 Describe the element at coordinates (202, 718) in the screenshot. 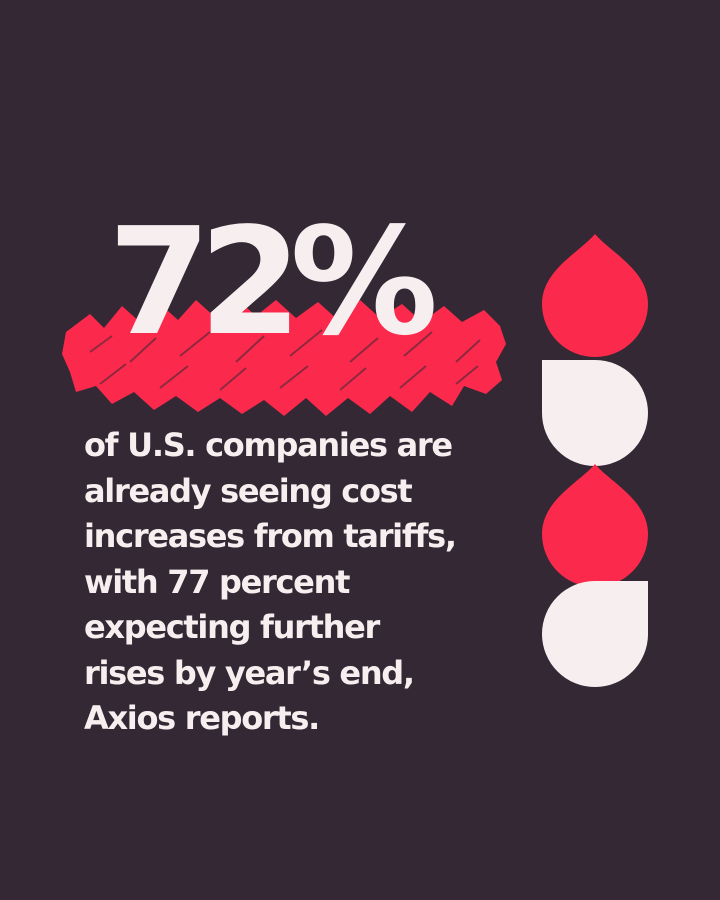

I see `body-text-line: Axios reports.` at that location.